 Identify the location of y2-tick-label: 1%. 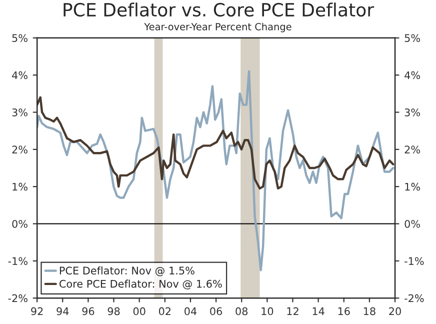
(412, 186).